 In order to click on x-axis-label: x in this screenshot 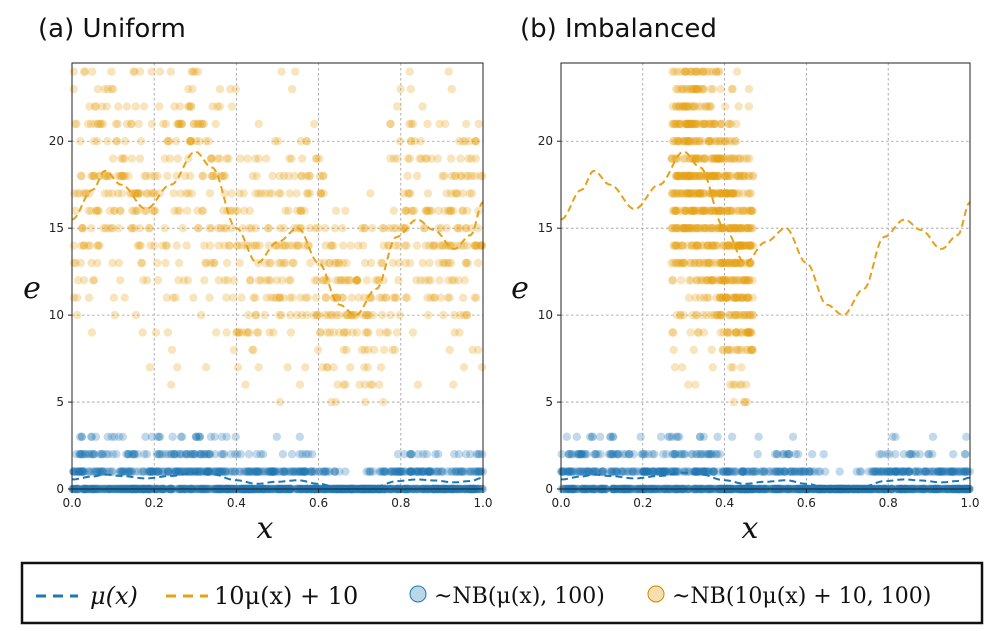, I will do `click(265, 528)`.